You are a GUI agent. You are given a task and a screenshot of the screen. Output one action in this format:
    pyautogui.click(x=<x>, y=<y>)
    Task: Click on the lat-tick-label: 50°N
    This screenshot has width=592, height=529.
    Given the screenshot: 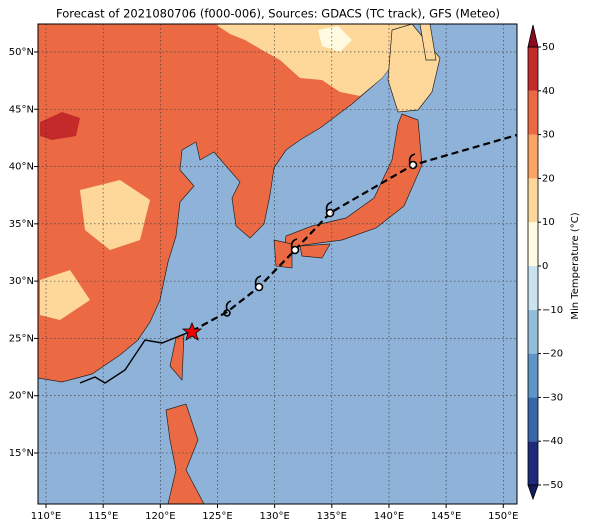 What is the action you would take?
    pyautogui.click(x=21, y=52)
    